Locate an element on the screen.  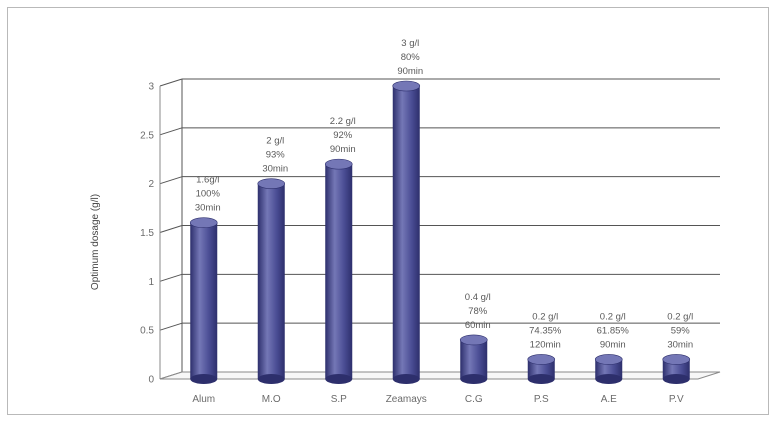
data-label: 0.4 g/l is located at coordinates (478, 297).